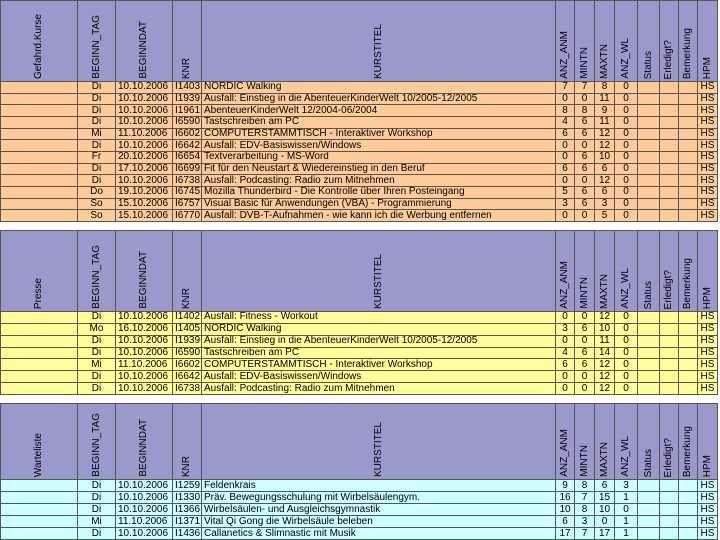 The image size is (720, 540). I want to click on table-cell: 4, so click(565, 123).